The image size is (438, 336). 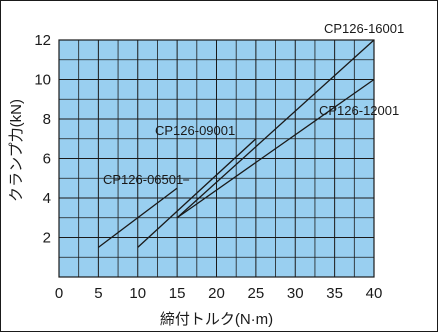 What do you see at coordinates (42, 80) in the screenshot?
I see `y-tick-label: 10` at bounding box center [42, 80].